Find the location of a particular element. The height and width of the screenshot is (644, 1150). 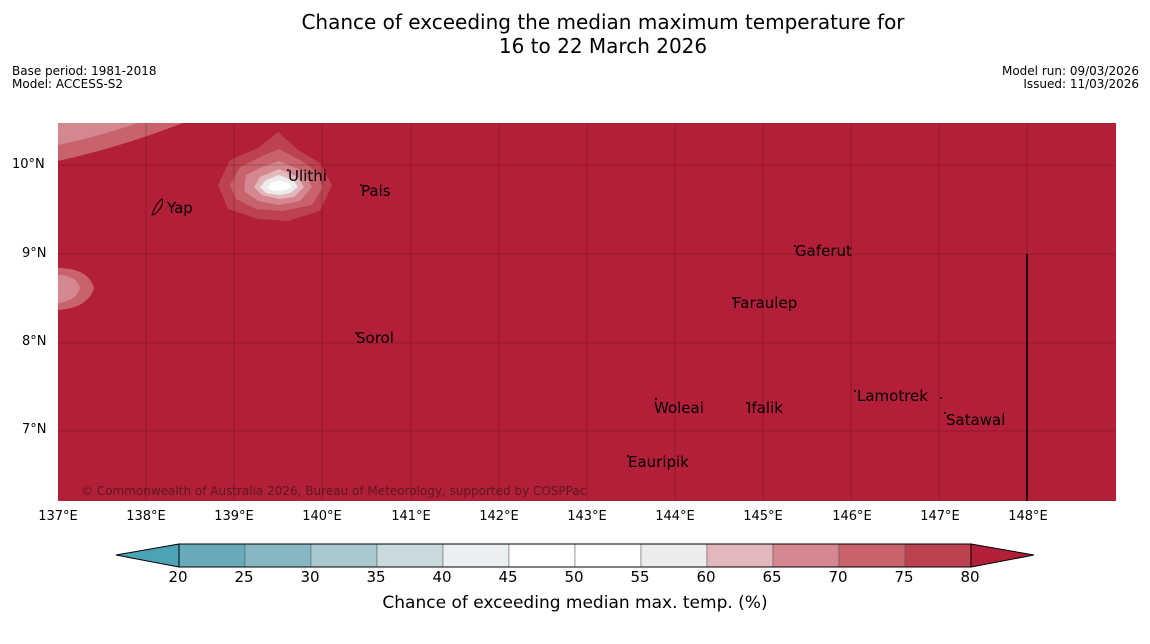

place-label-faraulep: Faraulep is located at coordinates (765, 303).